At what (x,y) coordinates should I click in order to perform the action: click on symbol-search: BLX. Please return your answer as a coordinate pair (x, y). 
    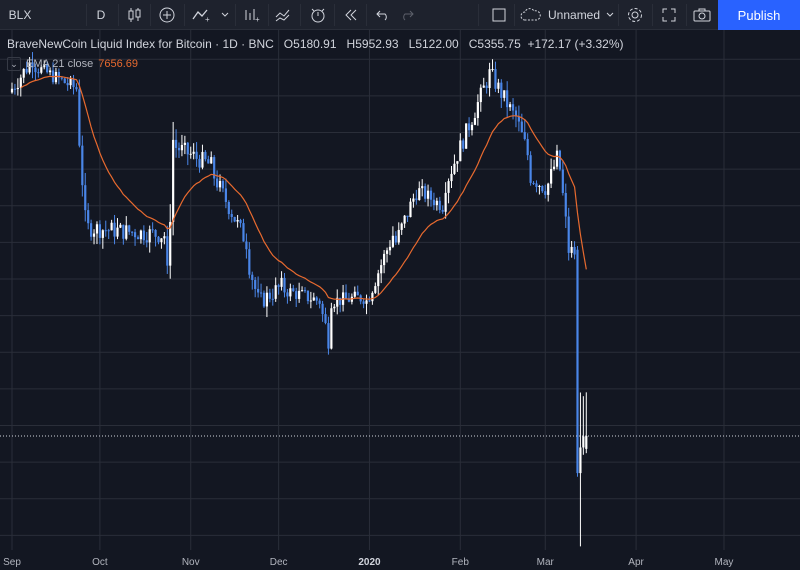
    Looking at the image, I should click on (20, 15).